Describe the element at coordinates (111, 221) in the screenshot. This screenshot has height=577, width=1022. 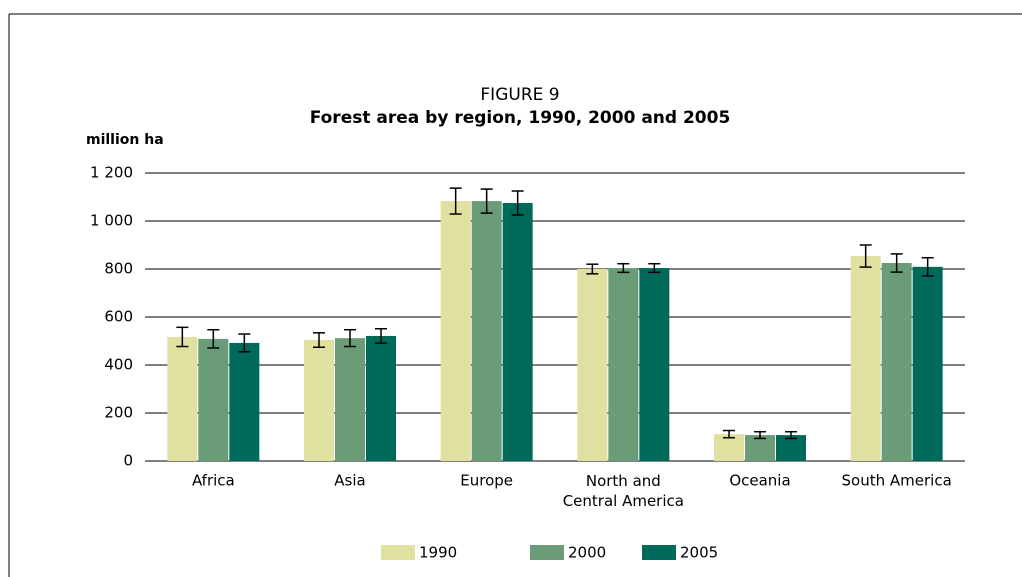
I see `y-tick-label: 1 000` at that location.